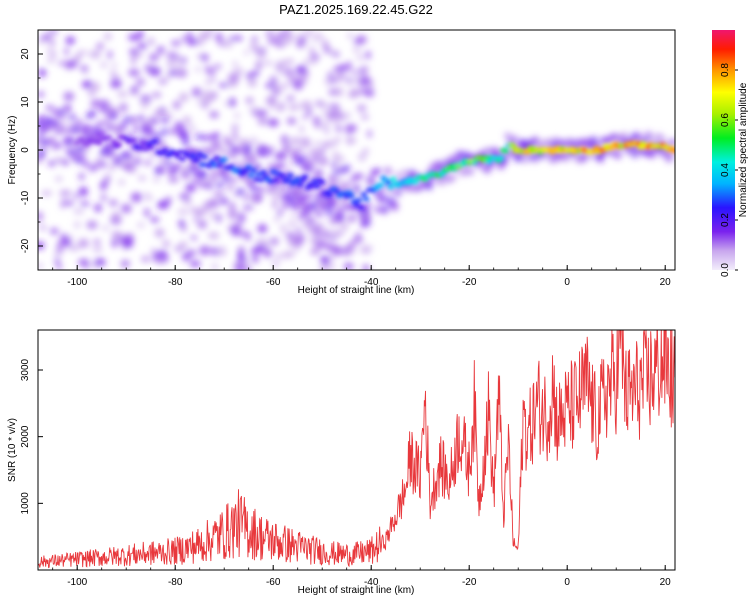 This screenshot has width=750, height=600. I want to click on spectrogram-x-ticks: -100 -80 -60 -40 -20 0 20, so click(361, 276).